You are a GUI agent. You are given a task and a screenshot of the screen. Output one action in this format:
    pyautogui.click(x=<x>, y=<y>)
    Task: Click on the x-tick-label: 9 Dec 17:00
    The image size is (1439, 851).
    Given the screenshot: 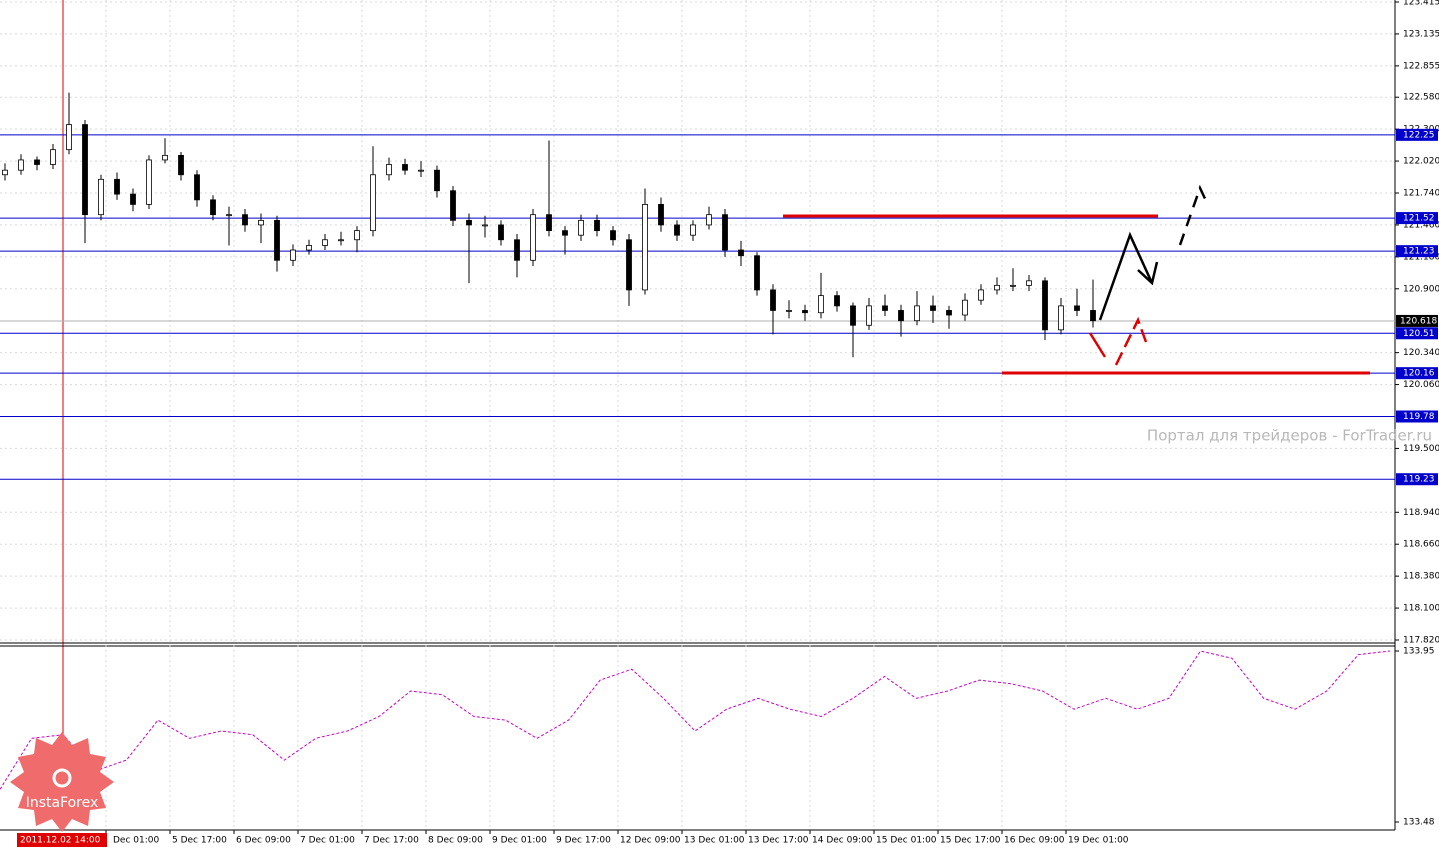 What is the action you would take?
    pyautogui.click(x=583, y=841)
    